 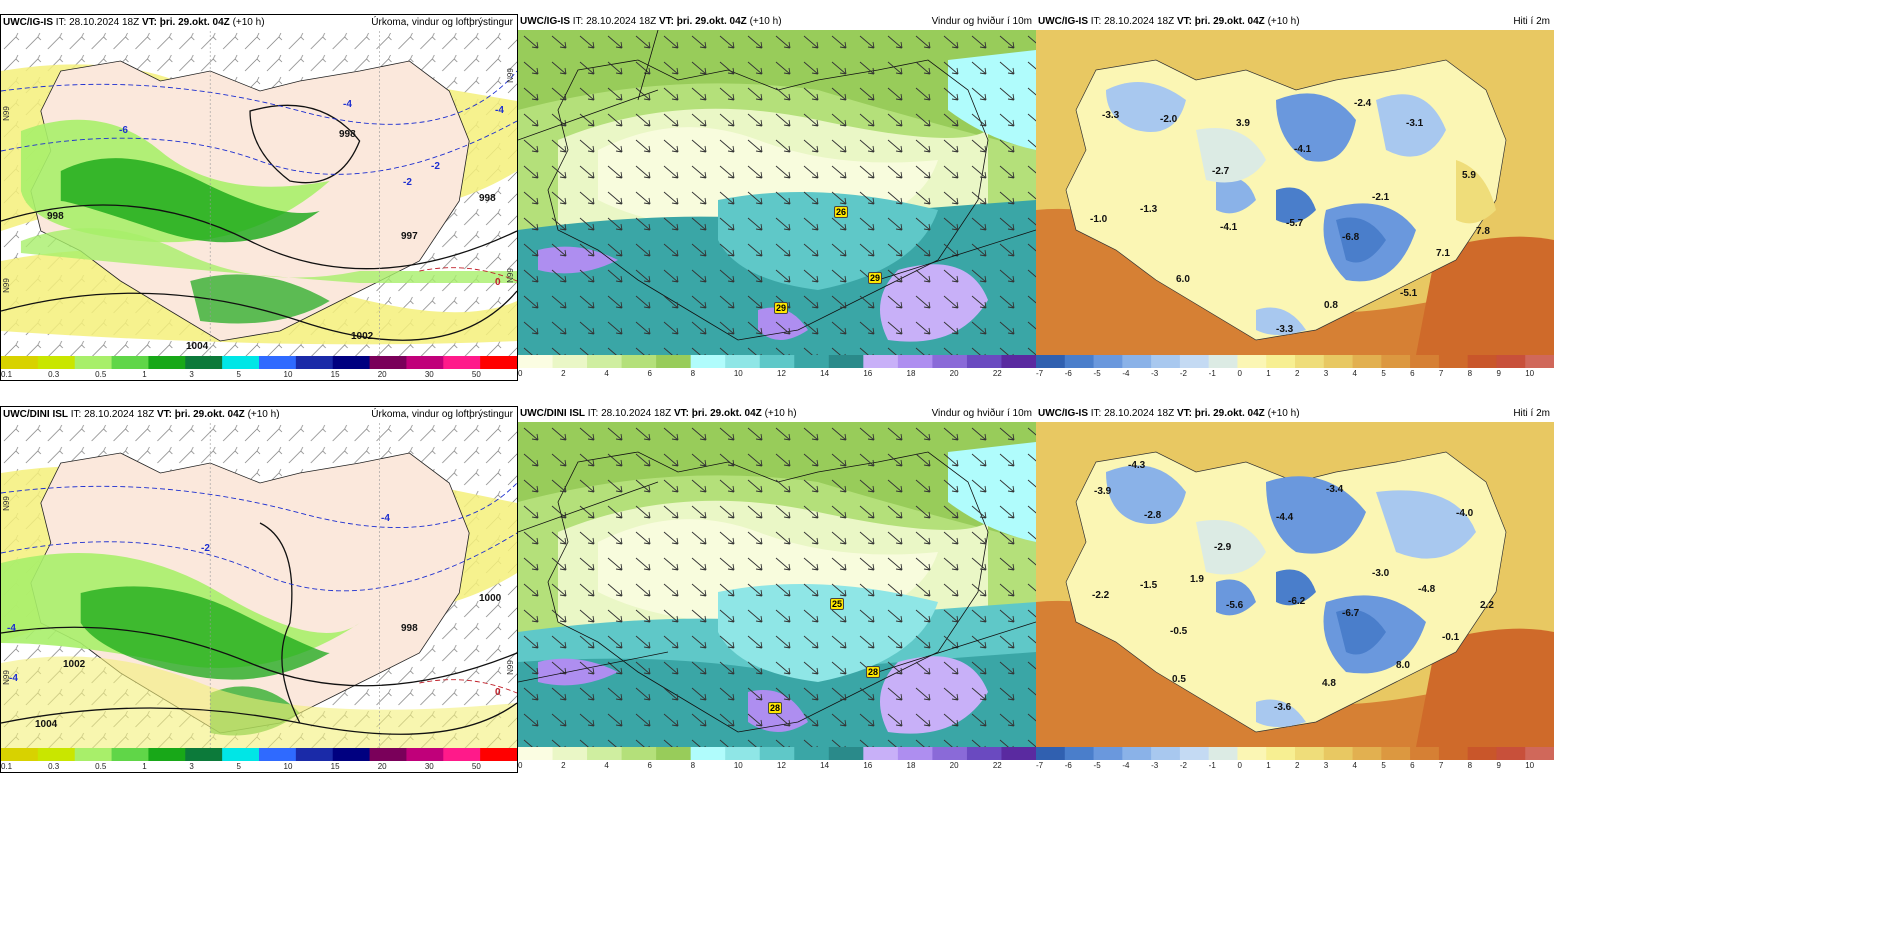 What do you see at coordinates (1126, 765) in the screenshot?
I see `legend-tick: -4` at bounding box center [1126, 765].